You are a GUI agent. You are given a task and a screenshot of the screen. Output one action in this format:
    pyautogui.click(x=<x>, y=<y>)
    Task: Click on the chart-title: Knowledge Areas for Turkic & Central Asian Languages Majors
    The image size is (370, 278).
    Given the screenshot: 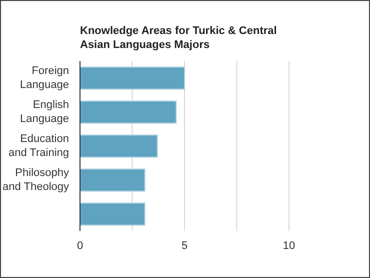 What is the action you would take?
    pyautogui.click(x=179, y=38)
    